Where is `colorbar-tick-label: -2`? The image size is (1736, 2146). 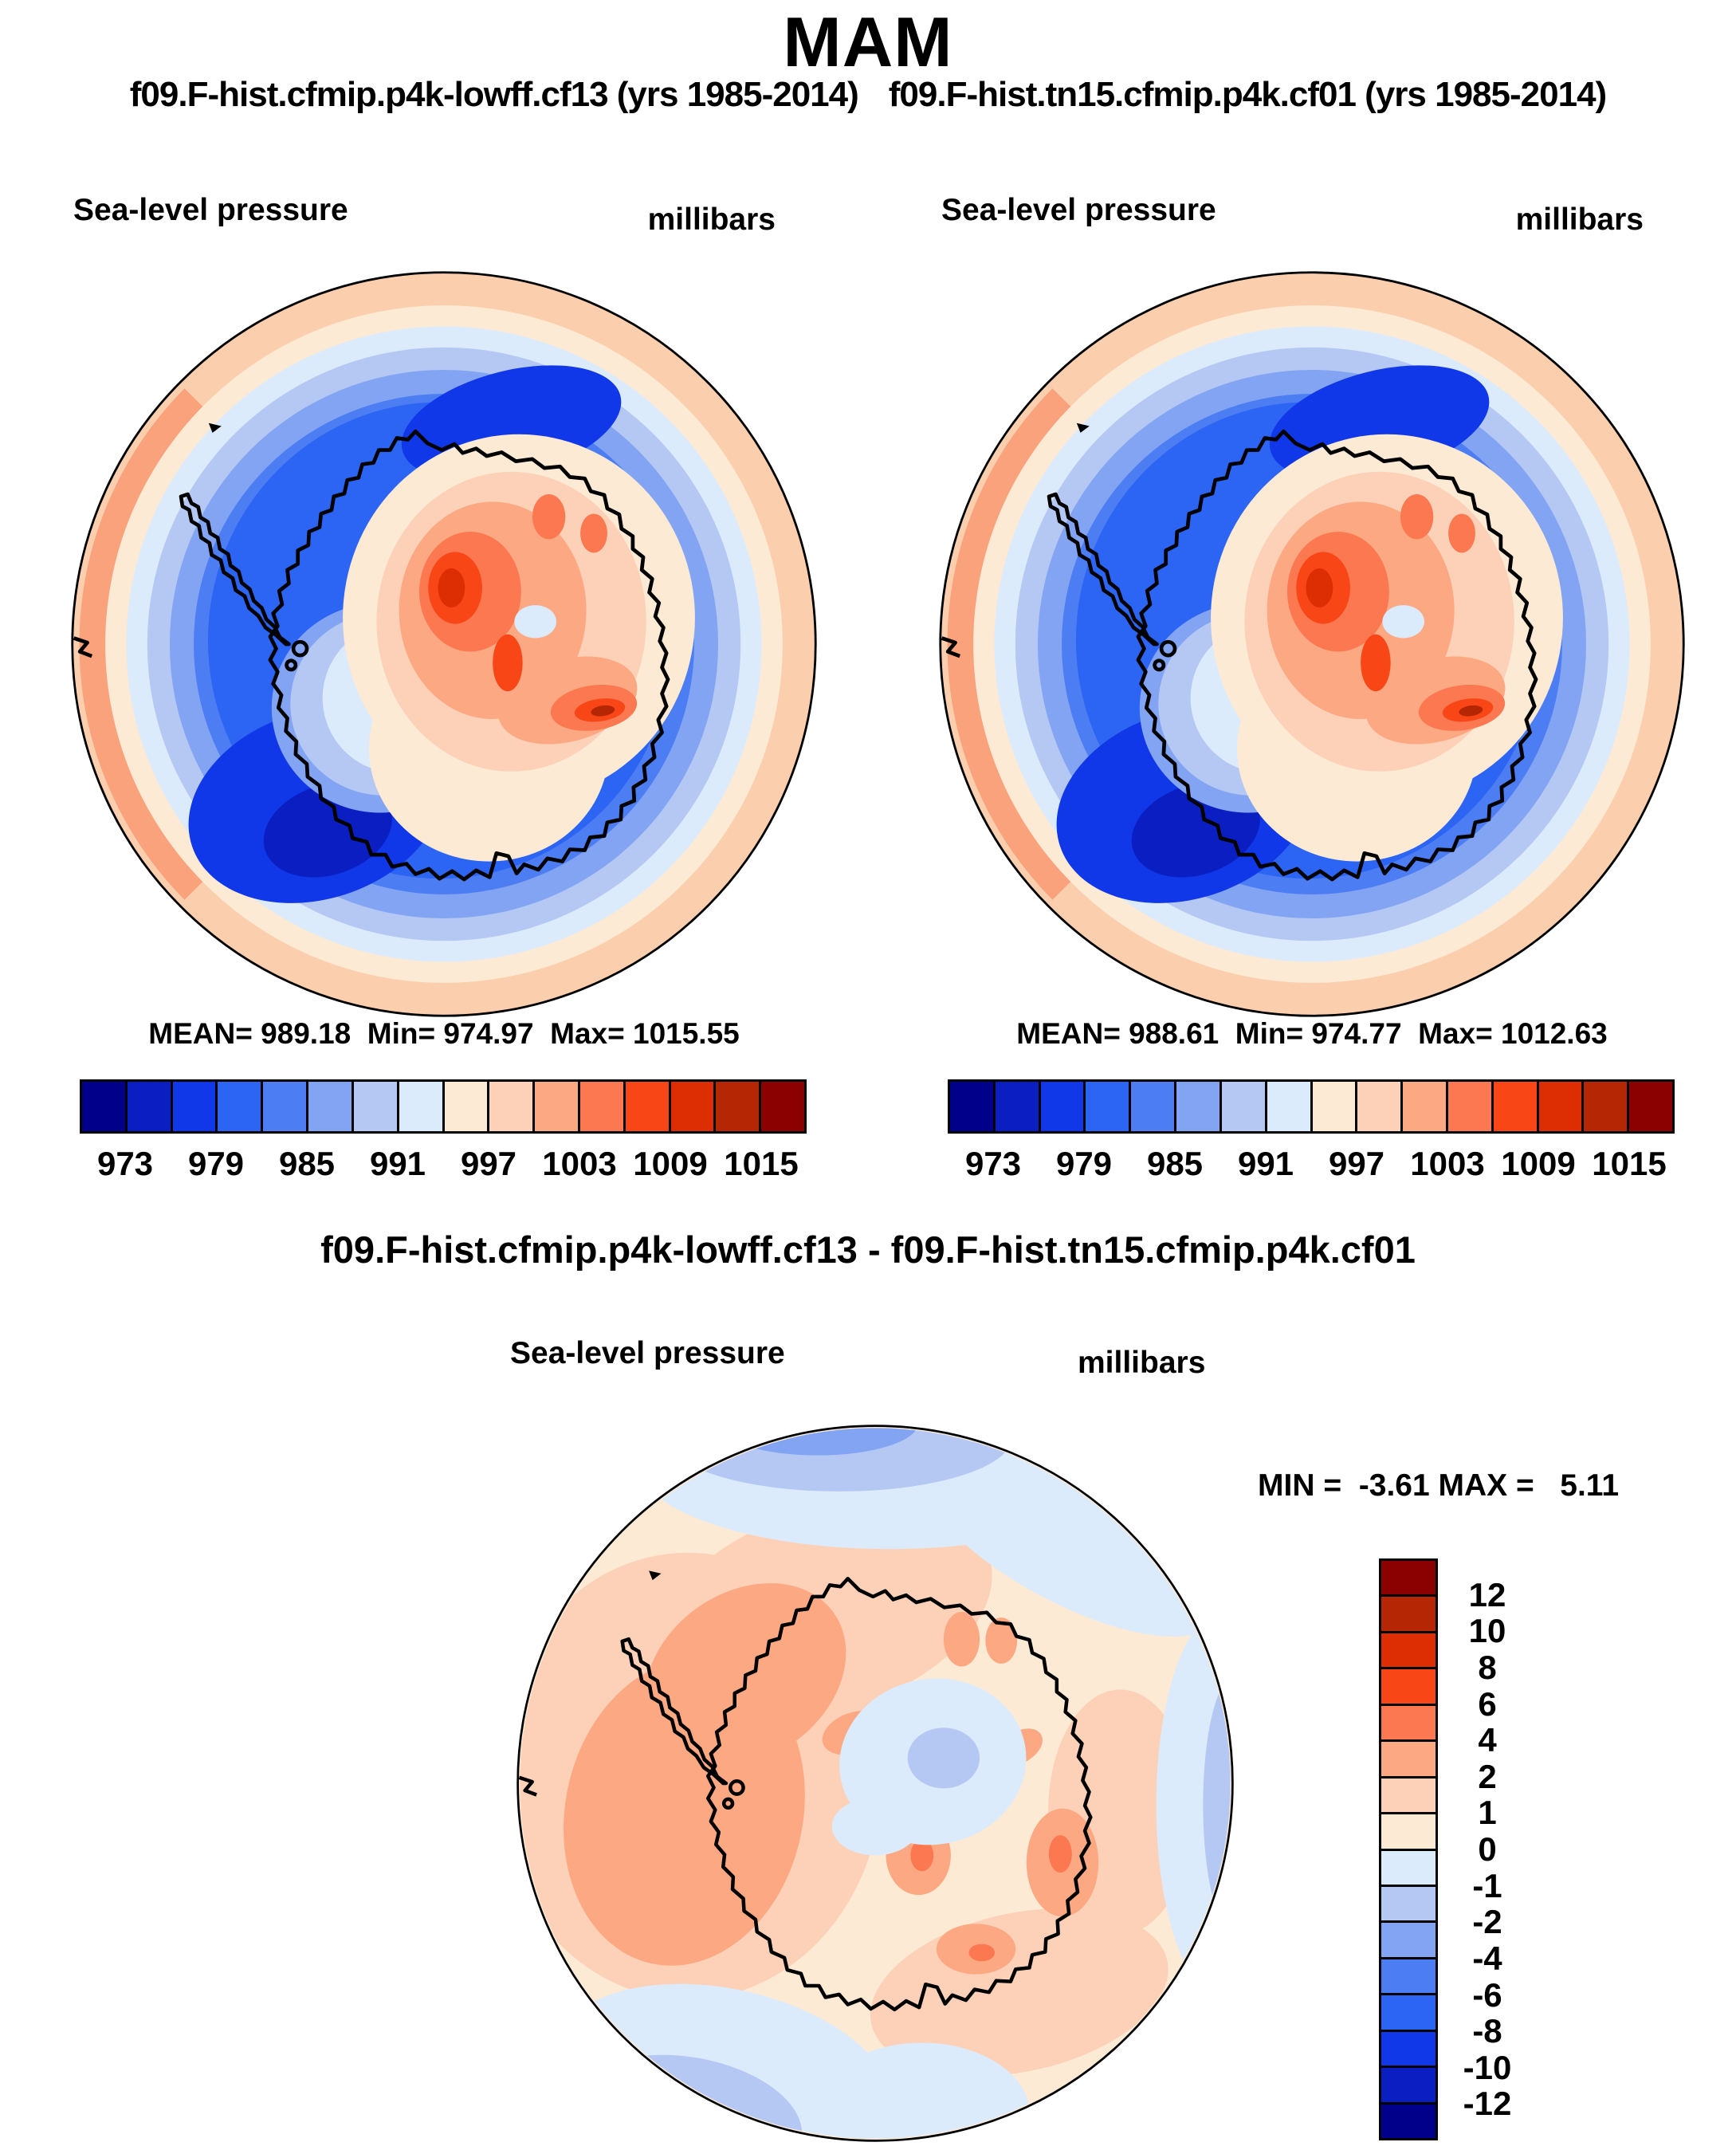 colorbar-tick-label: -2 is located at coordinates (1487, 1922).